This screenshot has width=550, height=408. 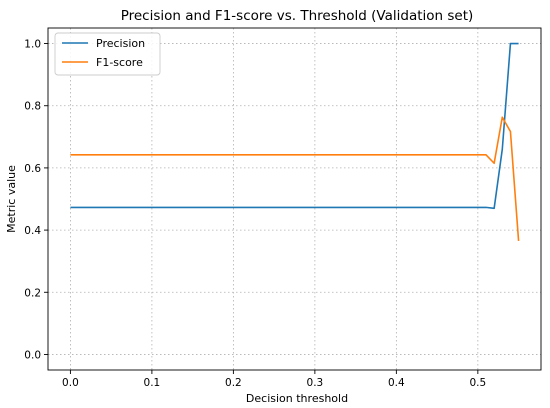 I want to click on y-axis-label: Metric value, so click(x=11, y=199).